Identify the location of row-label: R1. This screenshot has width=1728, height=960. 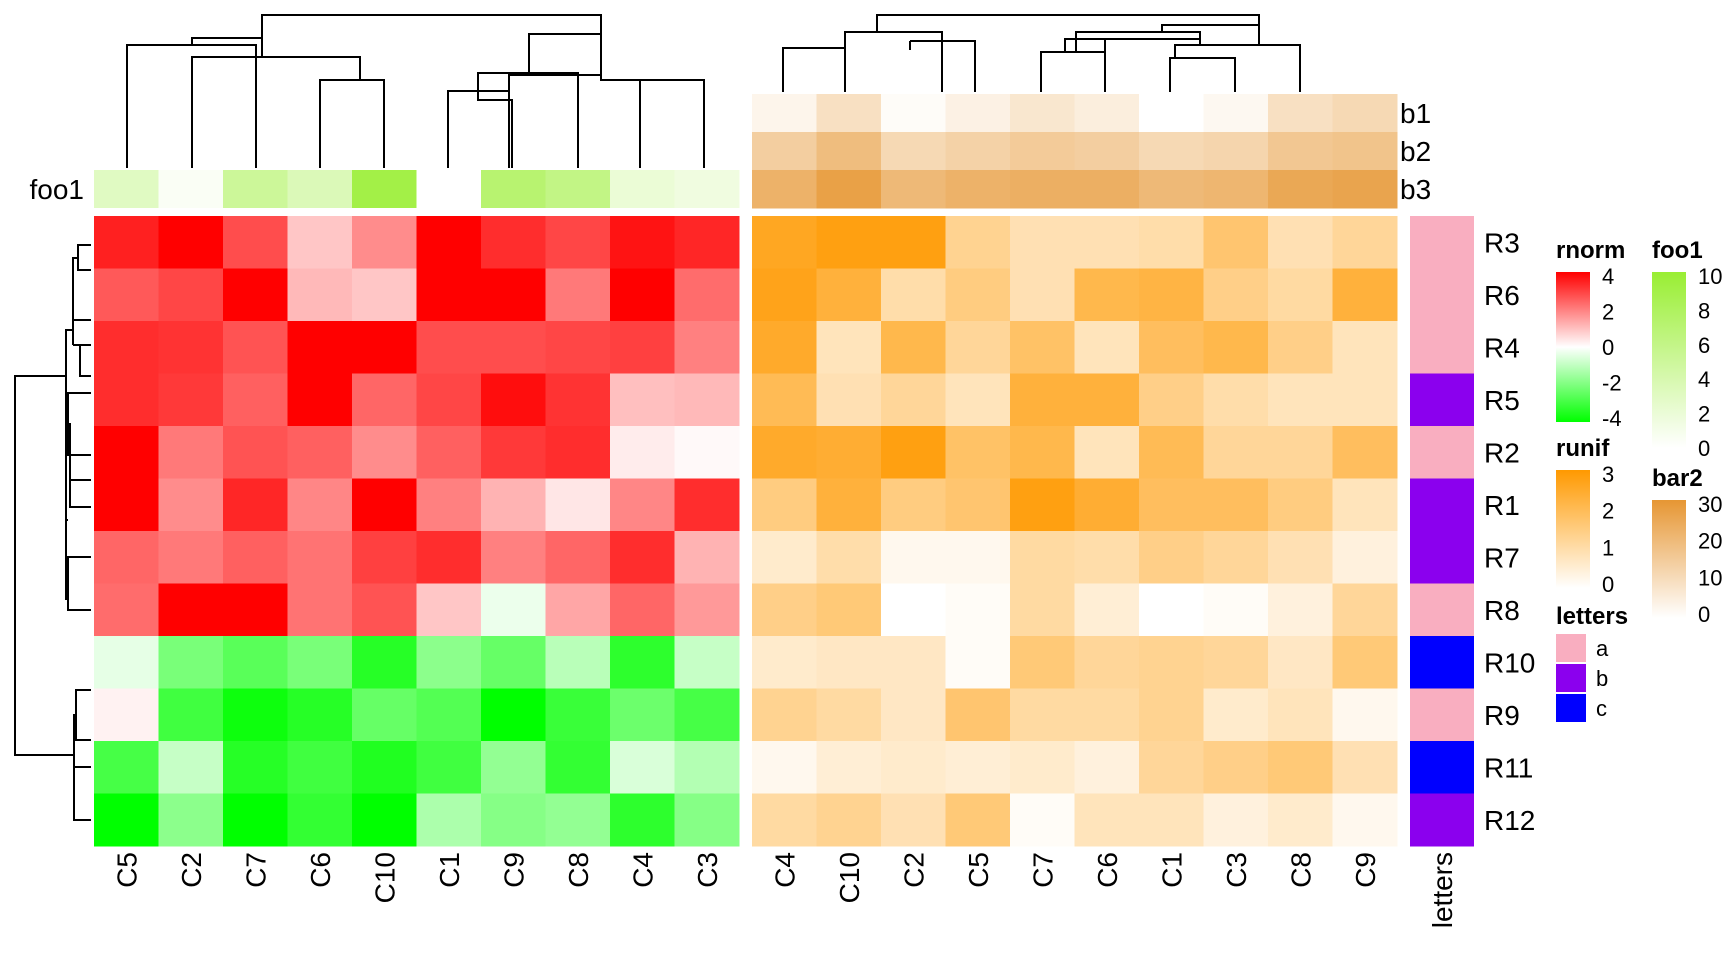
(1502, 505).